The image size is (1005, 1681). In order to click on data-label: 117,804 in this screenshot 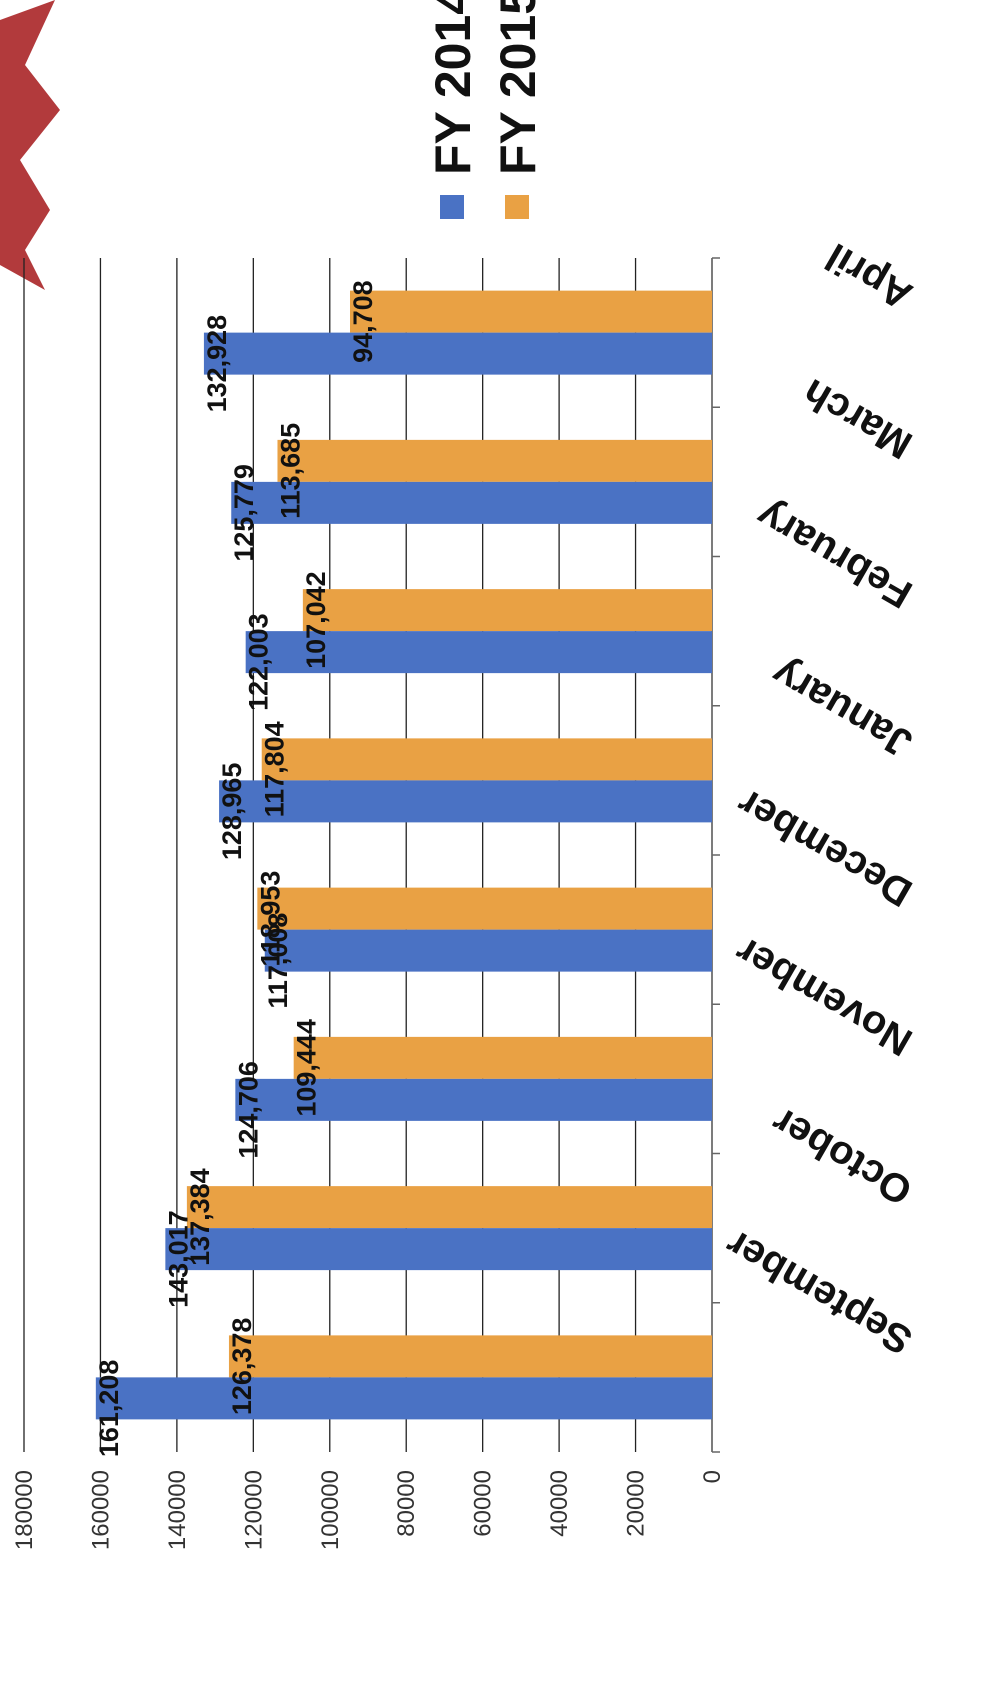, I will do `click(275, 769)`.